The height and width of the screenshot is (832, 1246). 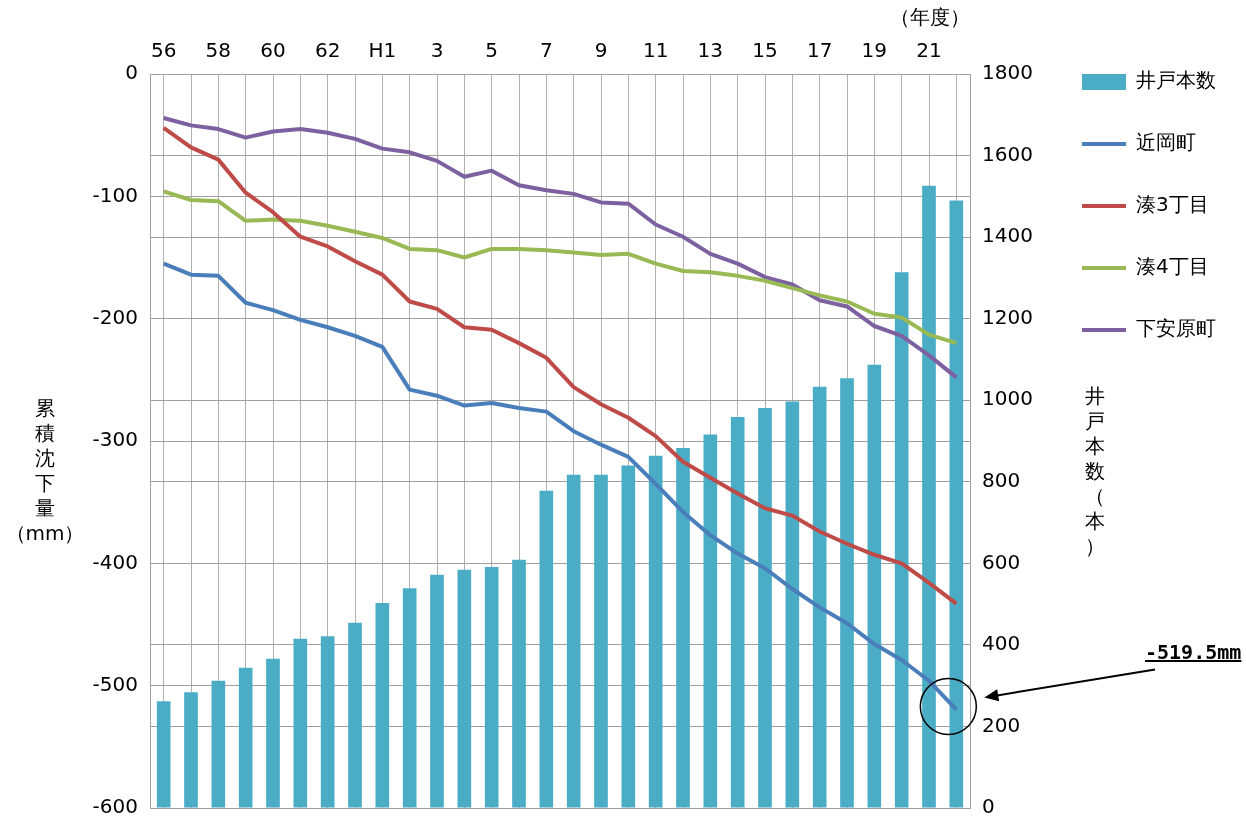 I want to click on x-tick-label: 9, so click(x=601, y=50).